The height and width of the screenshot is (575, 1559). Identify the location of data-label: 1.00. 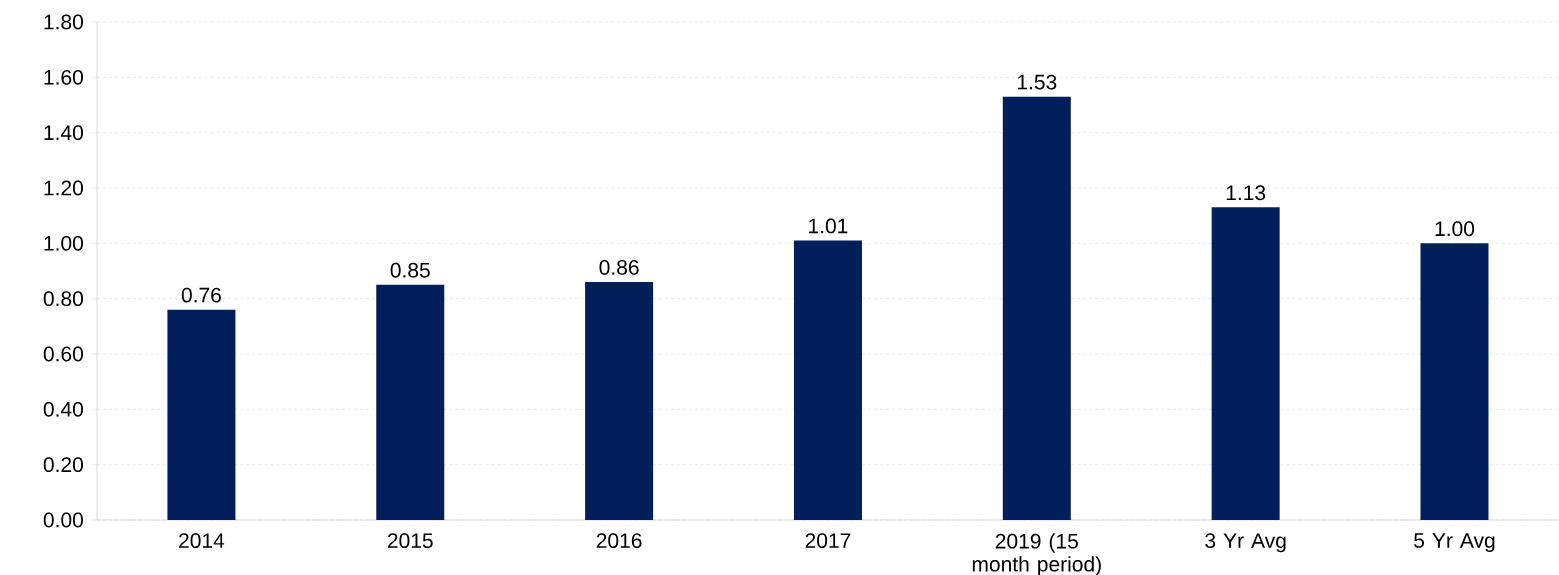
(1455, 229).